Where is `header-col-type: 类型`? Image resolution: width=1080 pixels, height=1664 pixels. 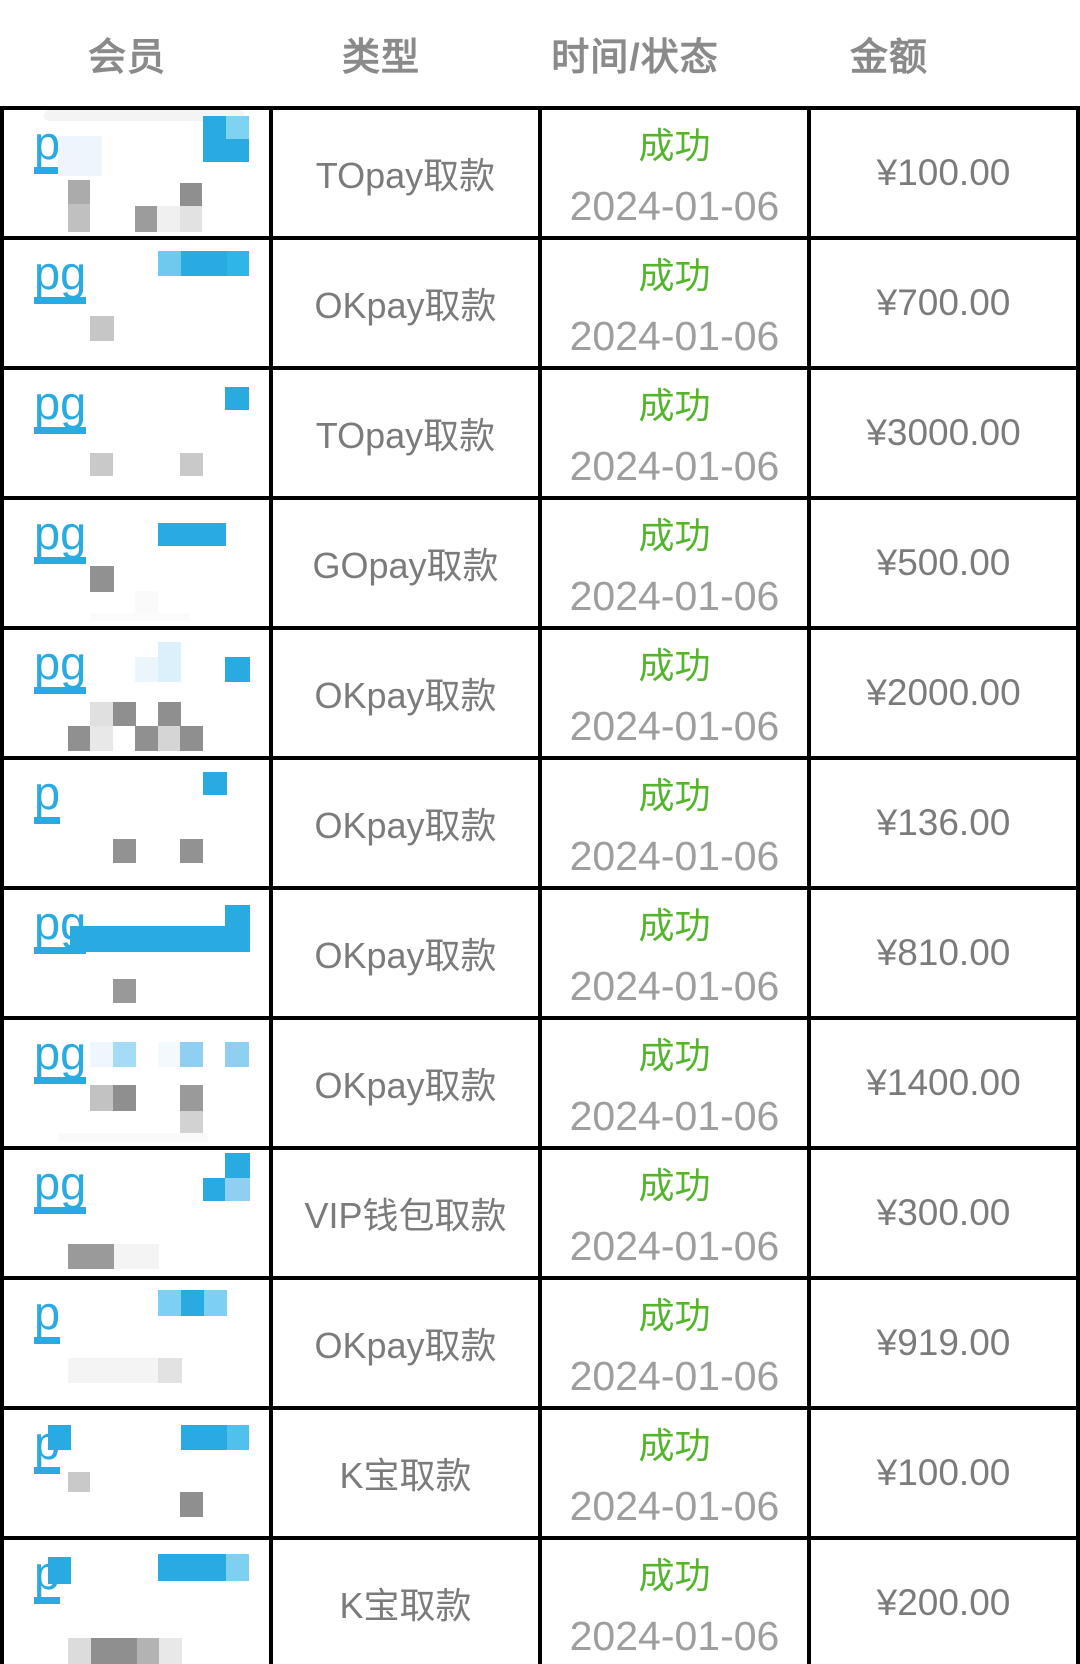 header-col-type: 类型 is located at coordinates (380, 57).